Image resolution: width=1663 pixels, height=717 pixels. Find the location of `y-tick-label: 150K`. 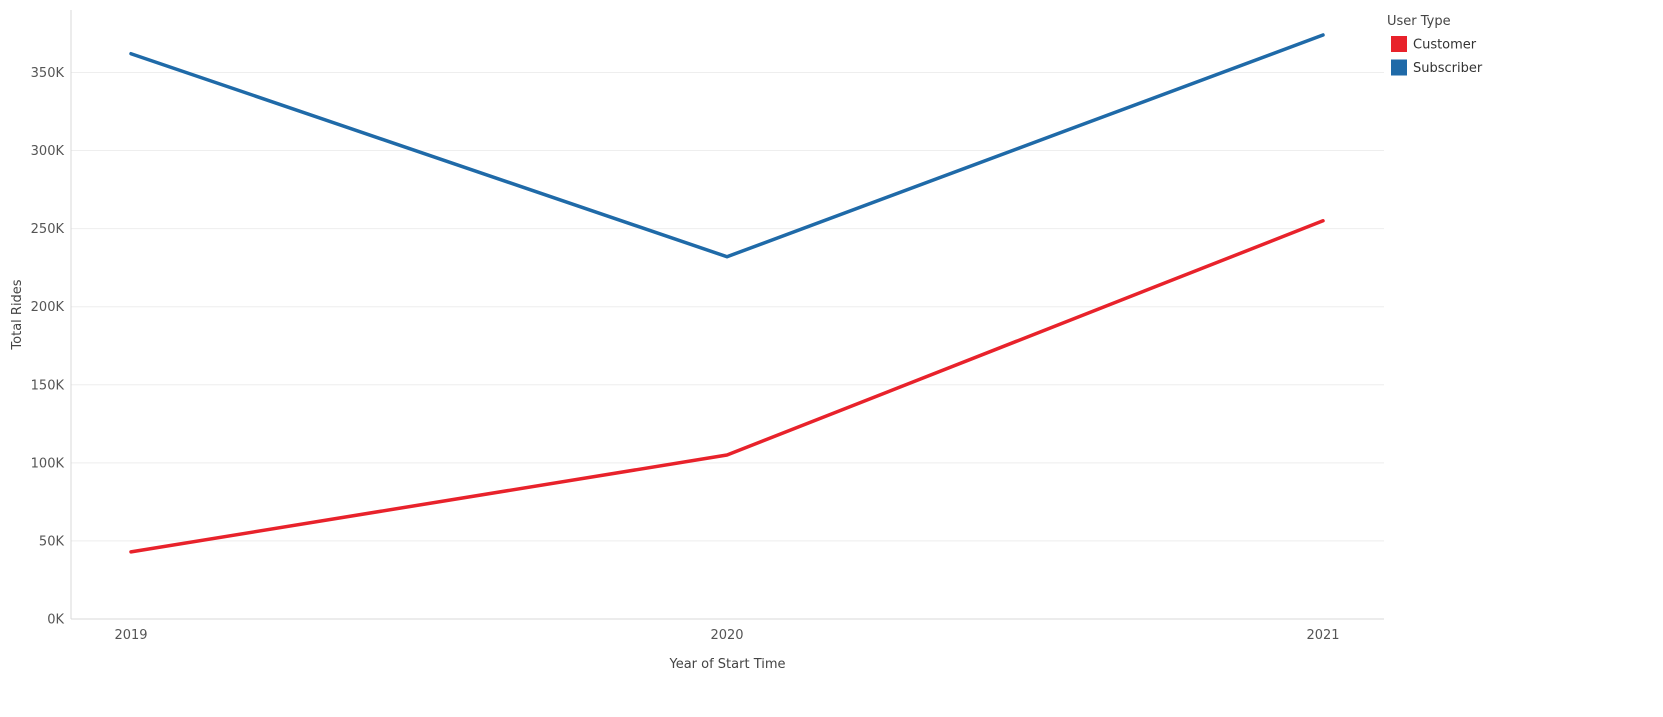

y-tick-label: 150K is located at coordinates (48, 385).